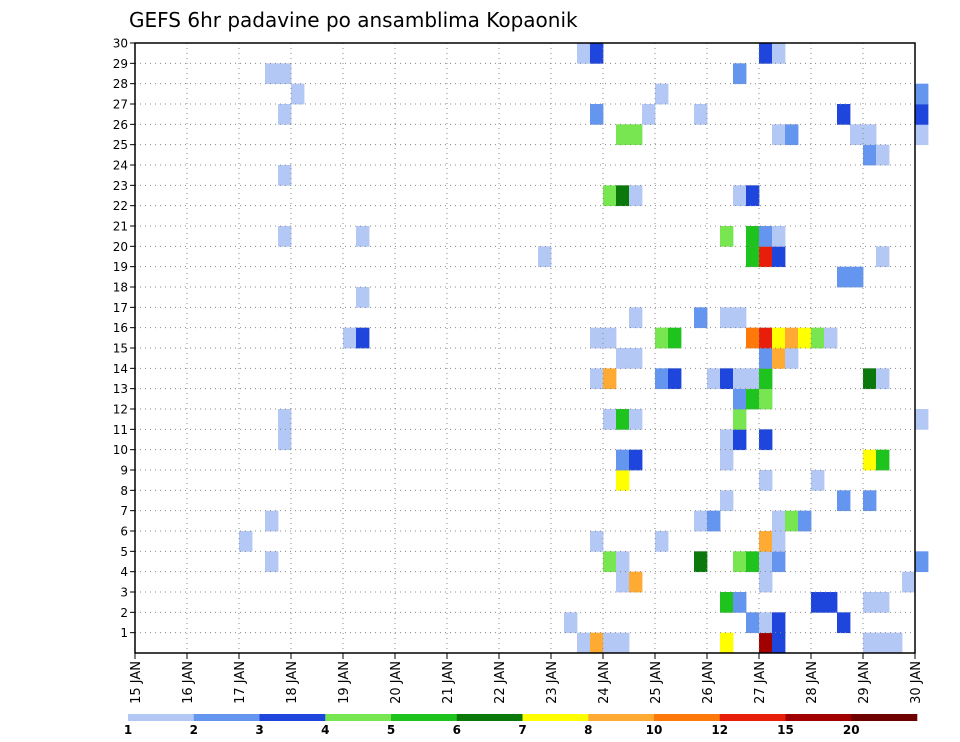  I want to click on x-tick-label-11: 26 JAN, so click(708, 682).